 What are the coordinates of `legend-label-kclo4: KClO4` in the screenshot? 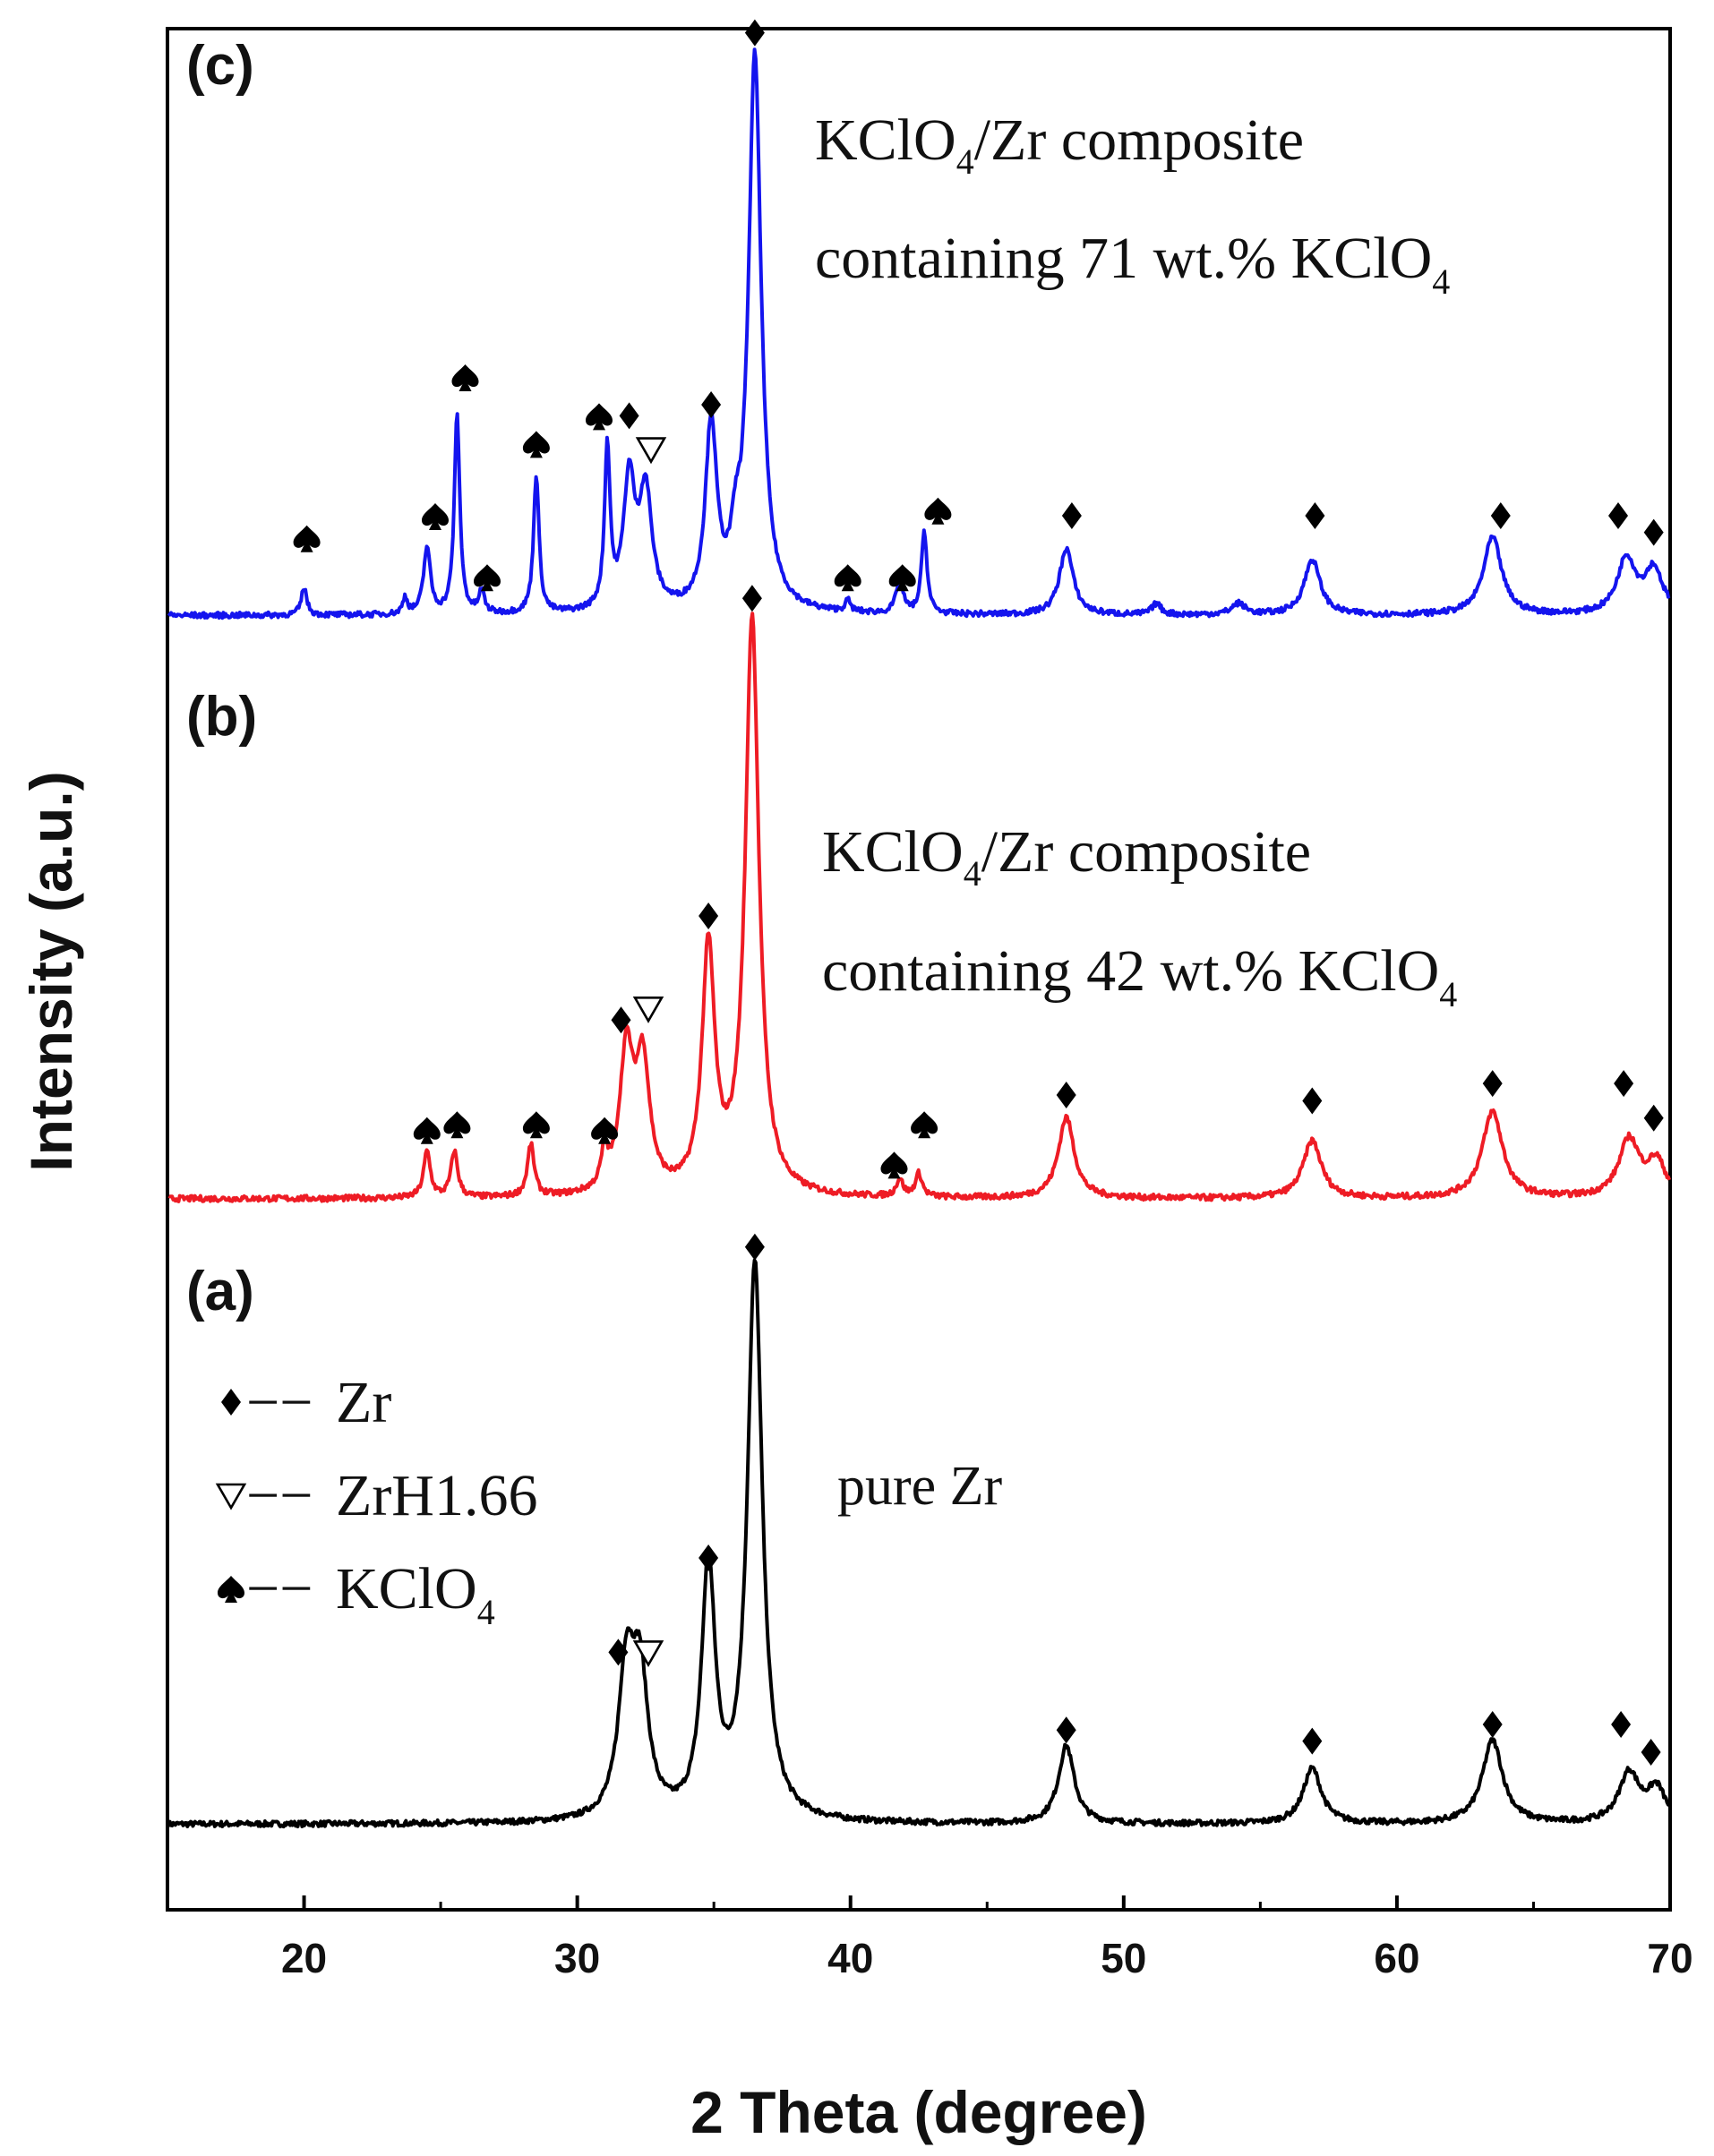 It's located at (415, 1594).